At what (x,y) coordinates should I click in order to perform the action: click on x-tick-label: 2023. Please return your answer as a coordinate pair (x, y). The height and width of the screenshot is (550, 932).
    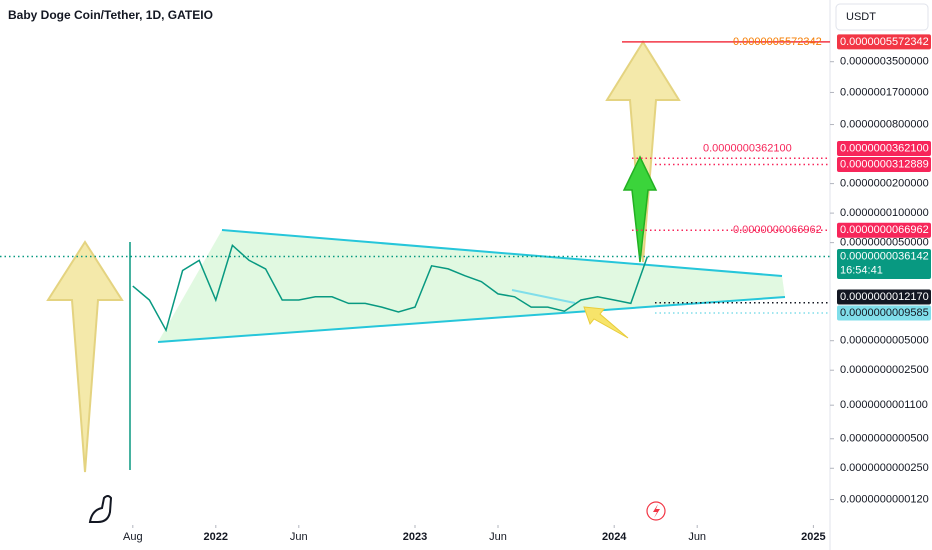
    Looking at the image, I should click on (415, 537).